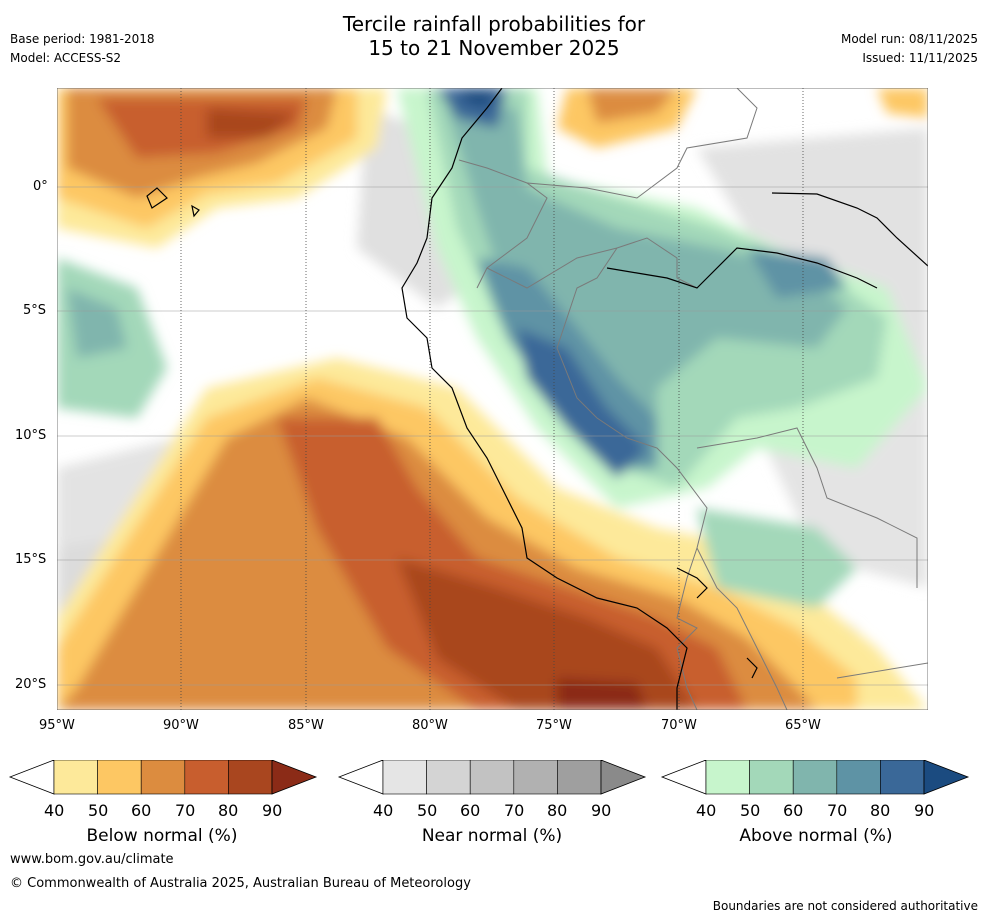  What do you see at coordinates (294, 777) in the screenshot?
I see `legend-below-over-triangle` at bounding box center [294, 777].